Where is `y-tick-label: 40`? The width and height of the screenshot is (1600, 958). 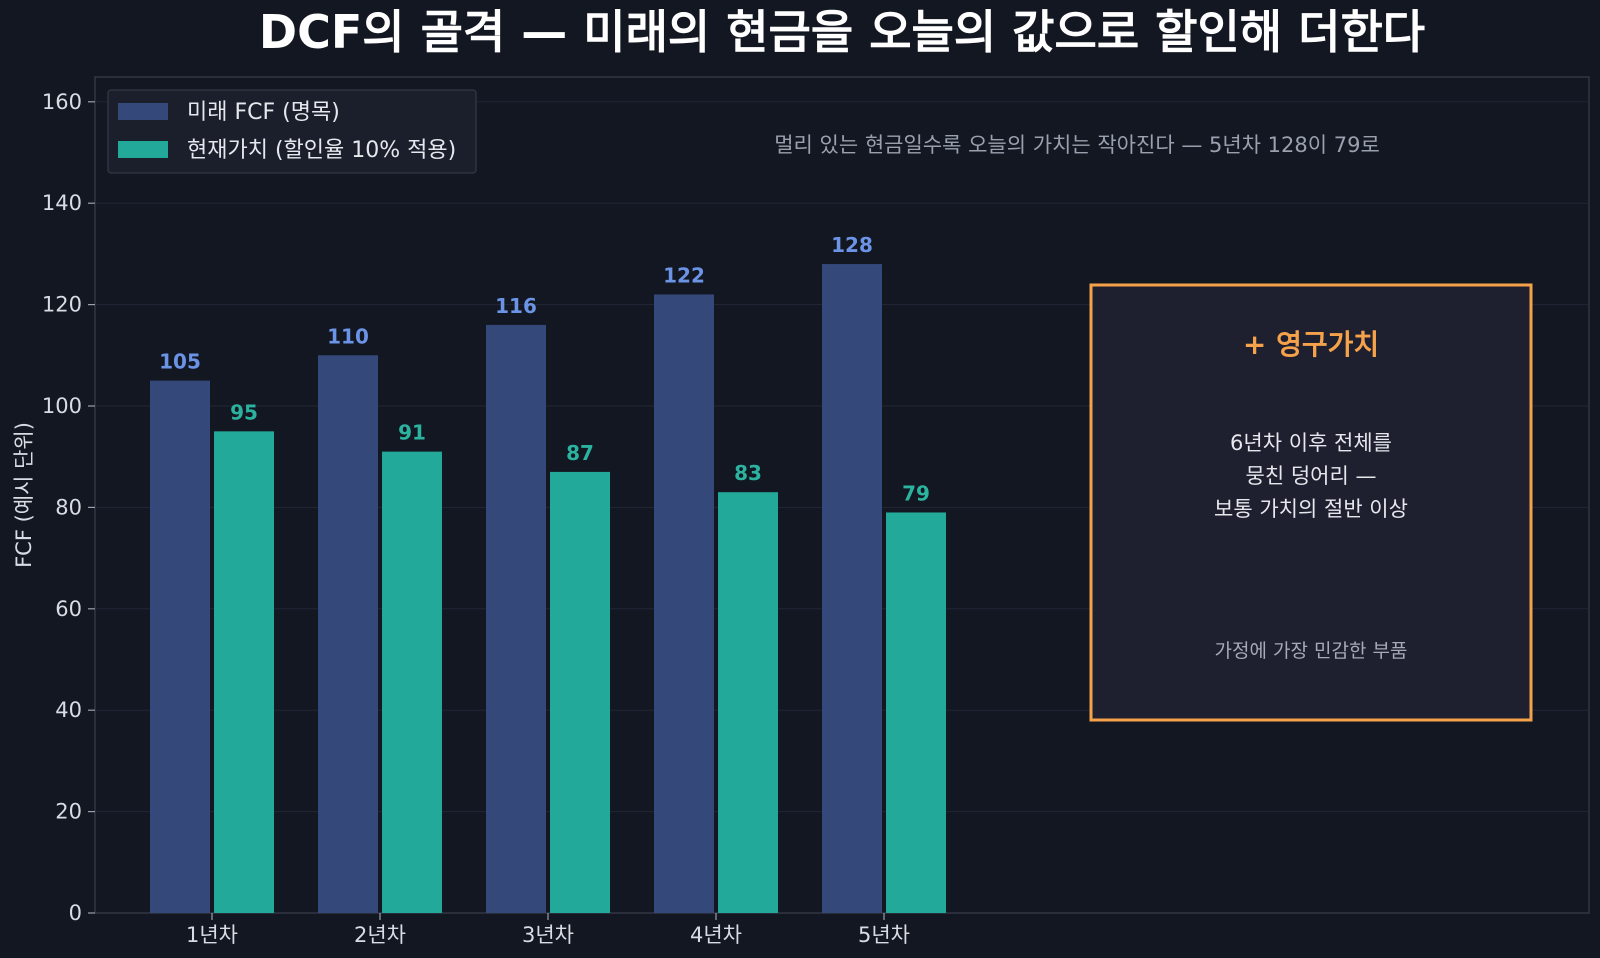 y-tick-label: 40 is located at coordinates (68, 710).